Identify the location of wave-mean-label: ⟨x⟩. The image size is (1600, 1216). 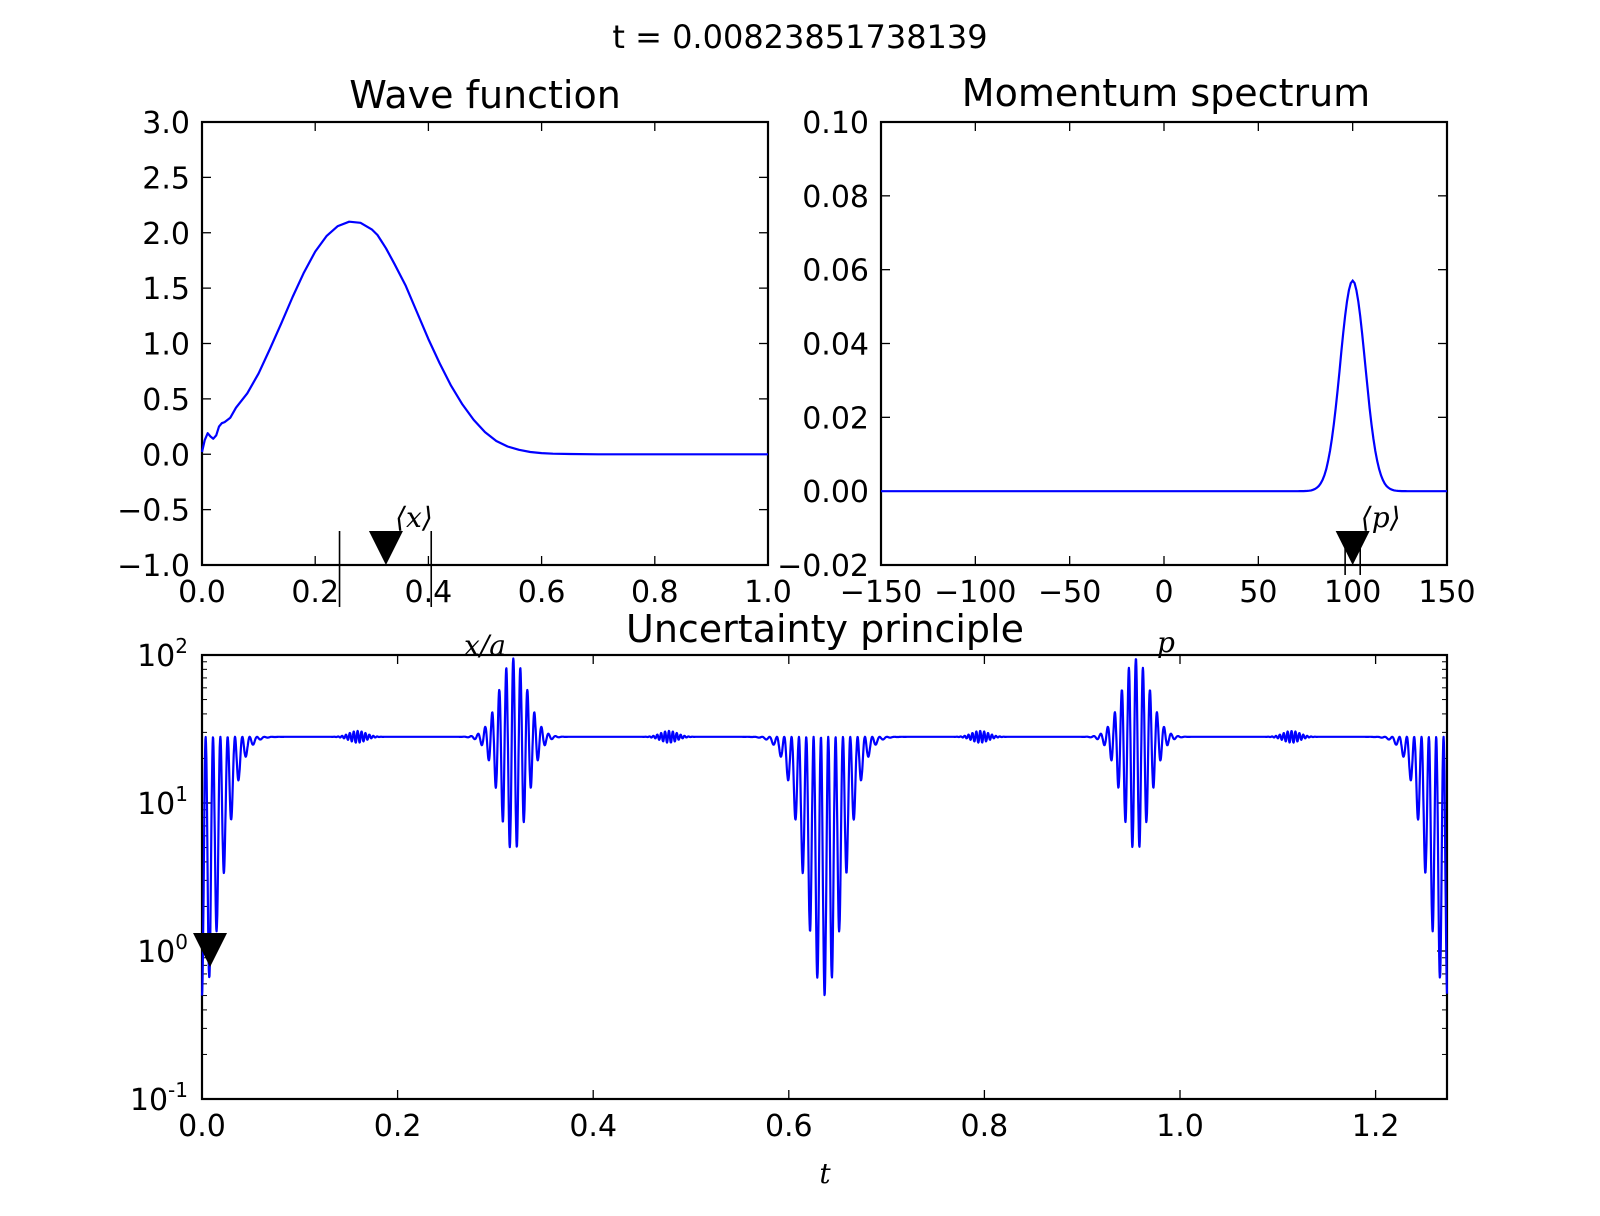
(414, 517).